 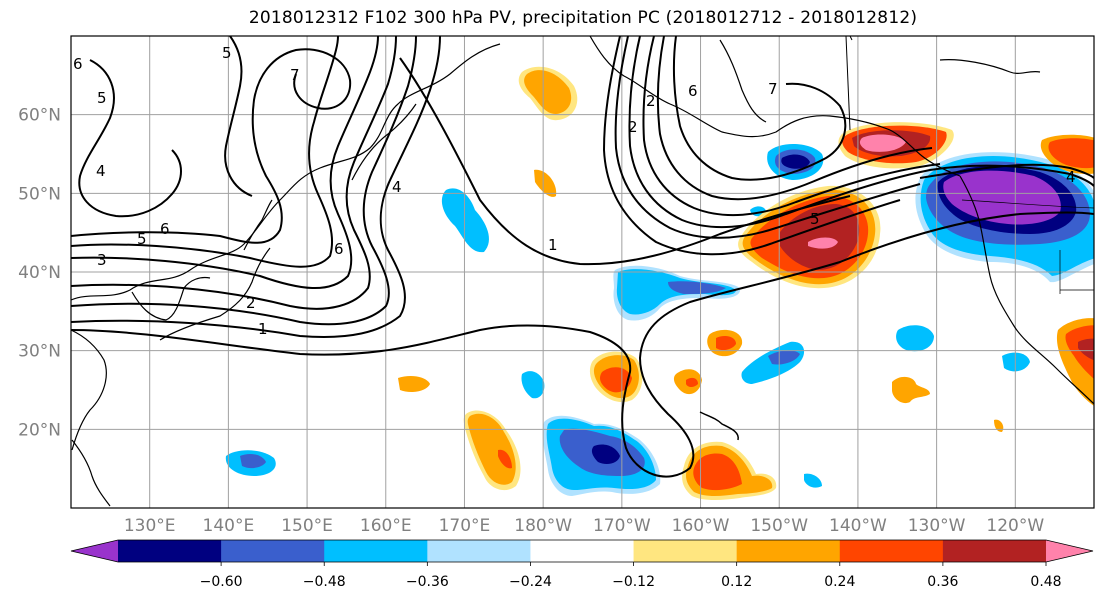 What do you see at coordinates (295, 75) in the screenshot?
I see `contour-label: 7` at bounding box center [295, 75].